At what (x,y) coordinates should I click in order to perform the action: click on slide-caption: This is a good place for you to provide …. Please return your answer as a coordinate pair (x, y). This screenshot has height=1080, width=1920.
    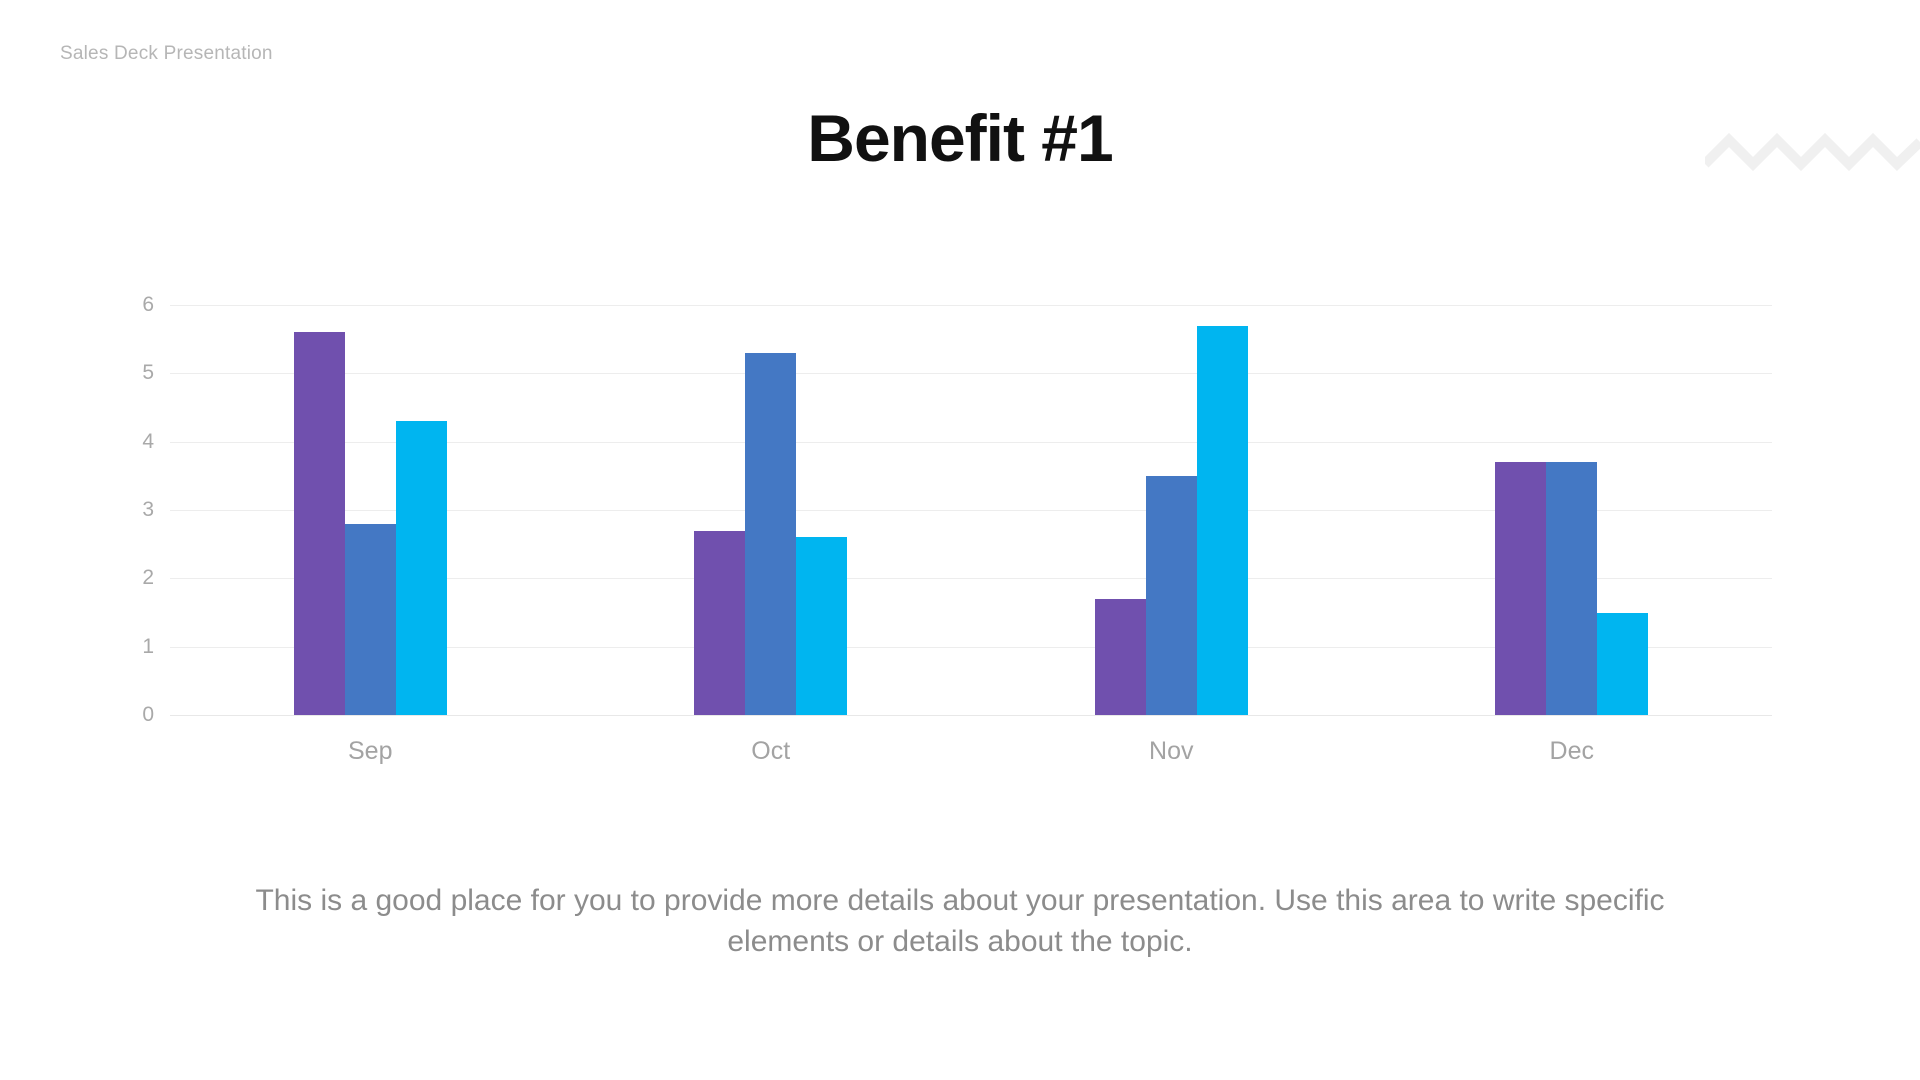
    Looking at the image, I should click on (960, 921).